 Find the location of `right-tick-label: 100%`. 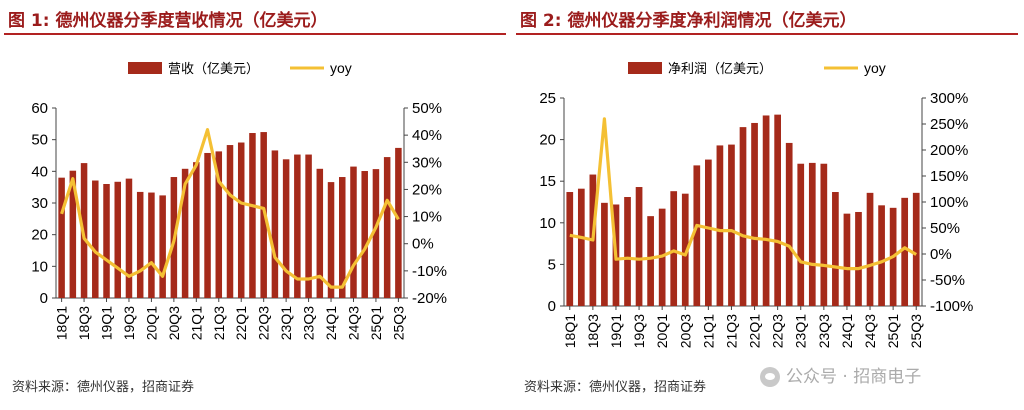

right-tick-label: 100% is located at coordinates (949, 202).